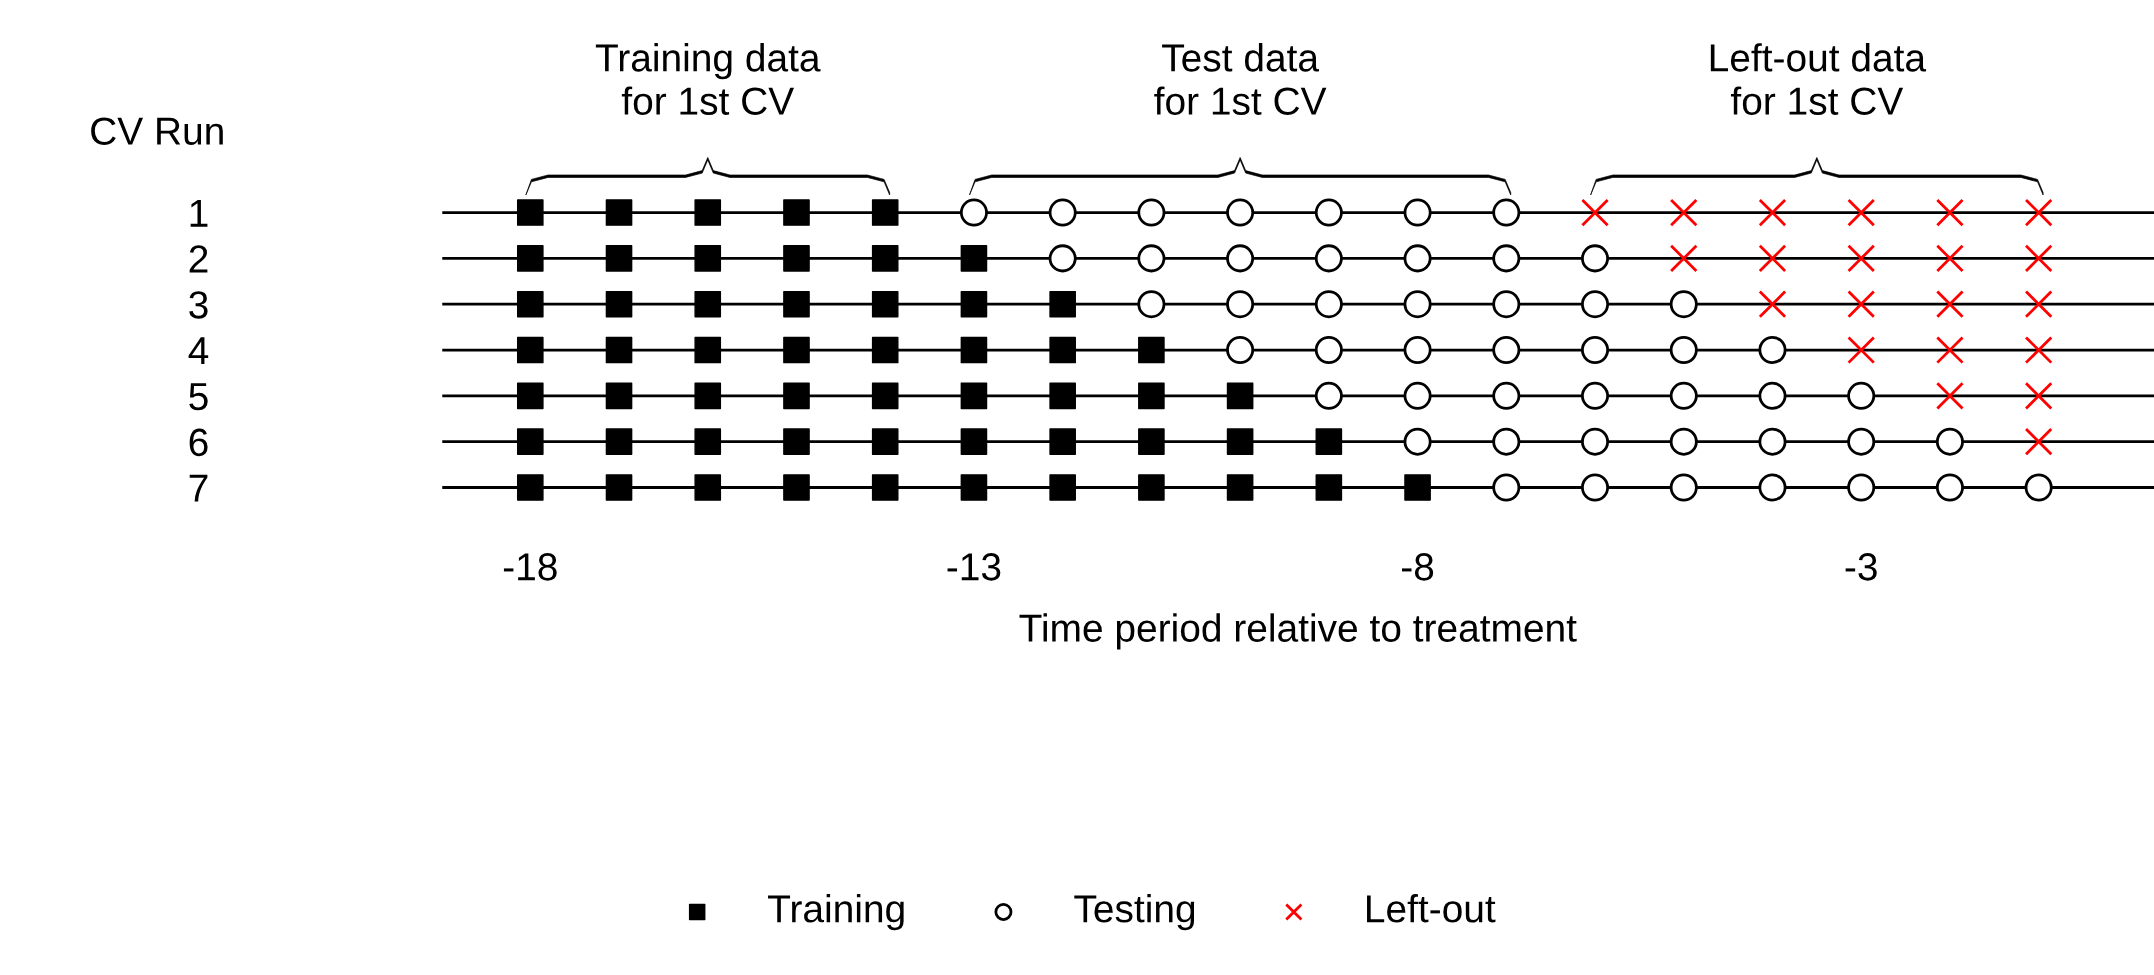 The image size is (2154, 975). Describe the element at coordinates (198, 351) in the screenshot. I see `y-tick-label: 4` at that location.